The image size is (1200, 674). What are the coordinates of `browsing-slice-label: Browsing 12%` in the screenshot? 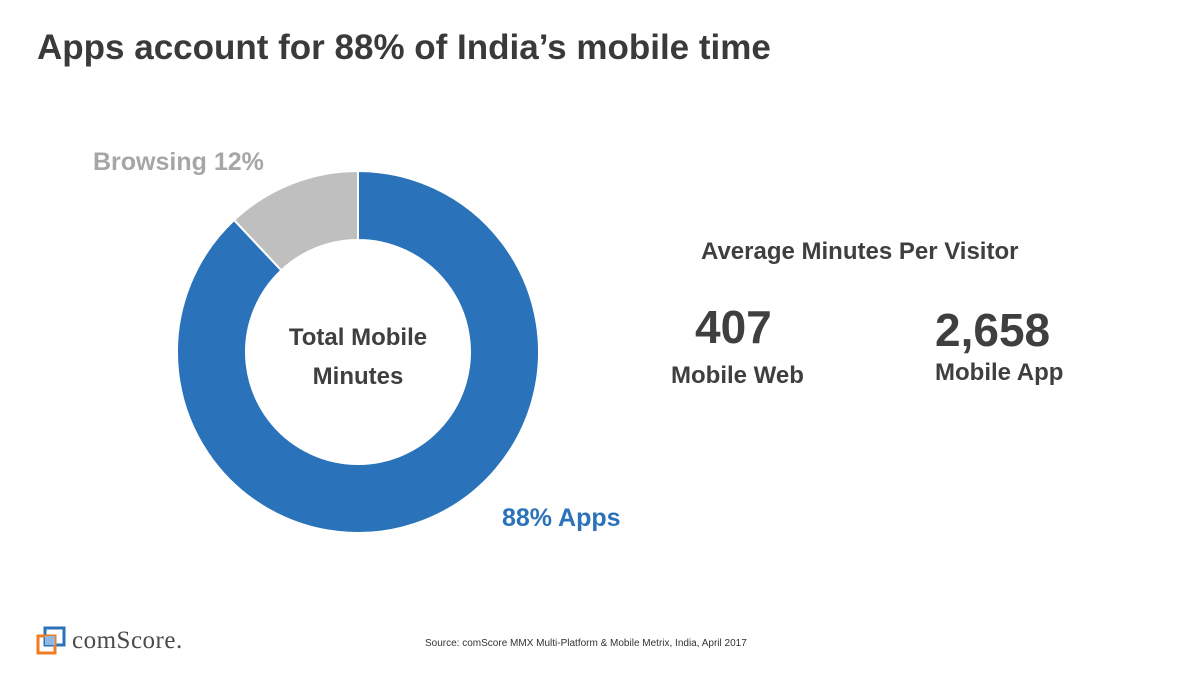 It's located at (178, 162).